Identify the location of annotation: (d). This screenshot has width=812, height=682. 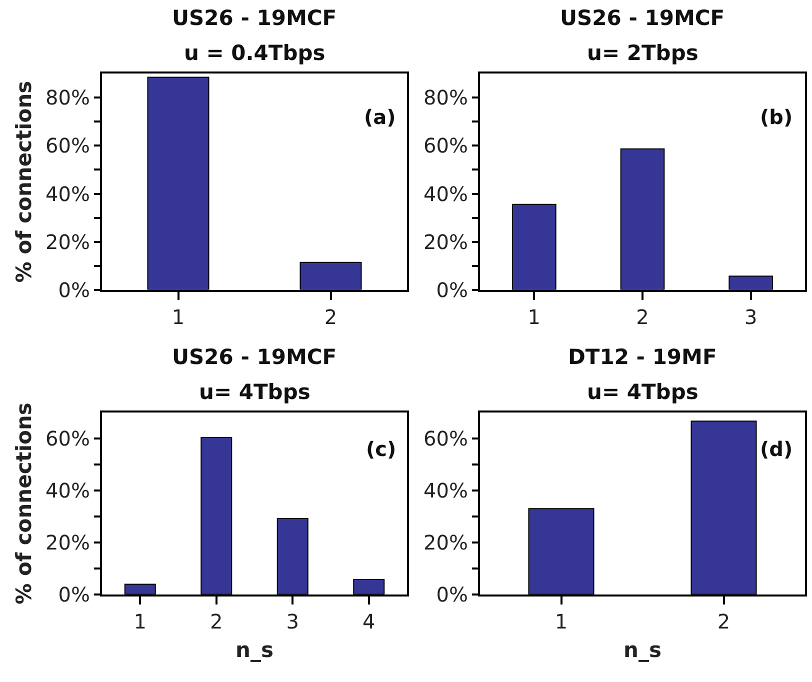
(776, 449).